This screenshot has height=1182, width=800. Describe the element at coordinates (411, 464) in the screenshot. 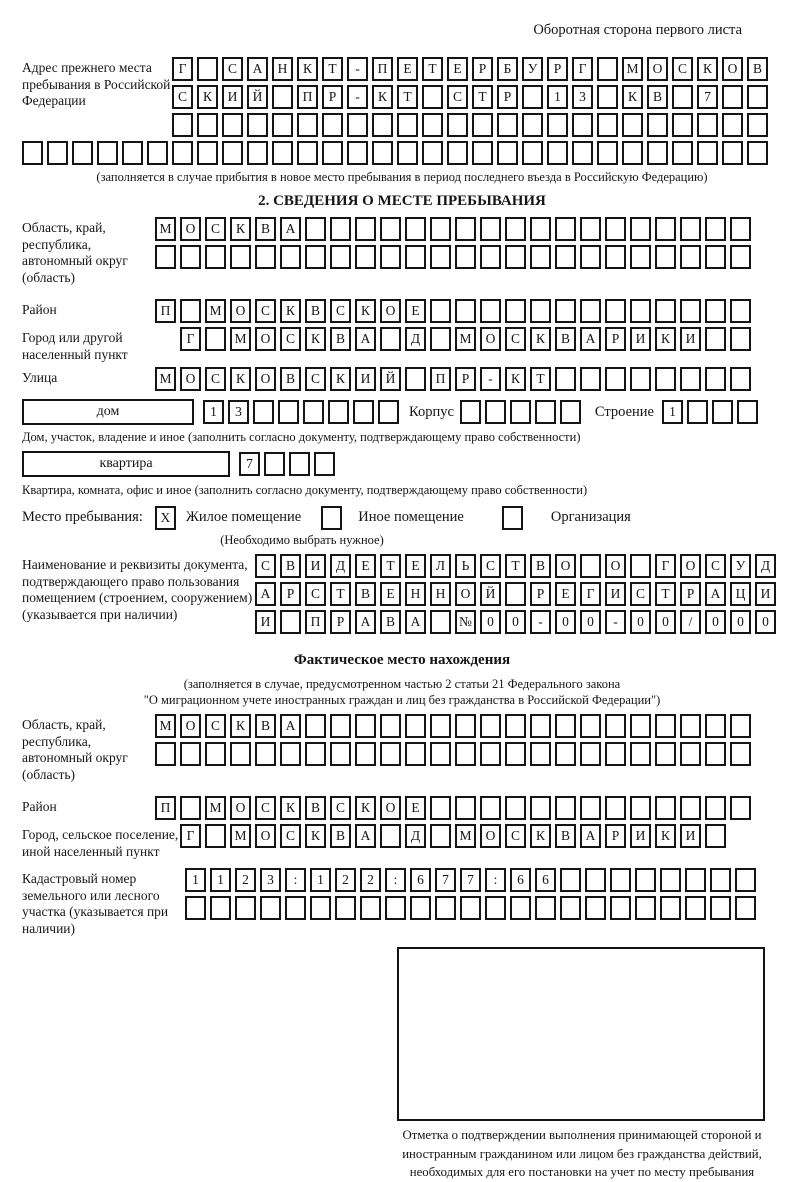

I see `kvartira-block: квартира 7` at that location.